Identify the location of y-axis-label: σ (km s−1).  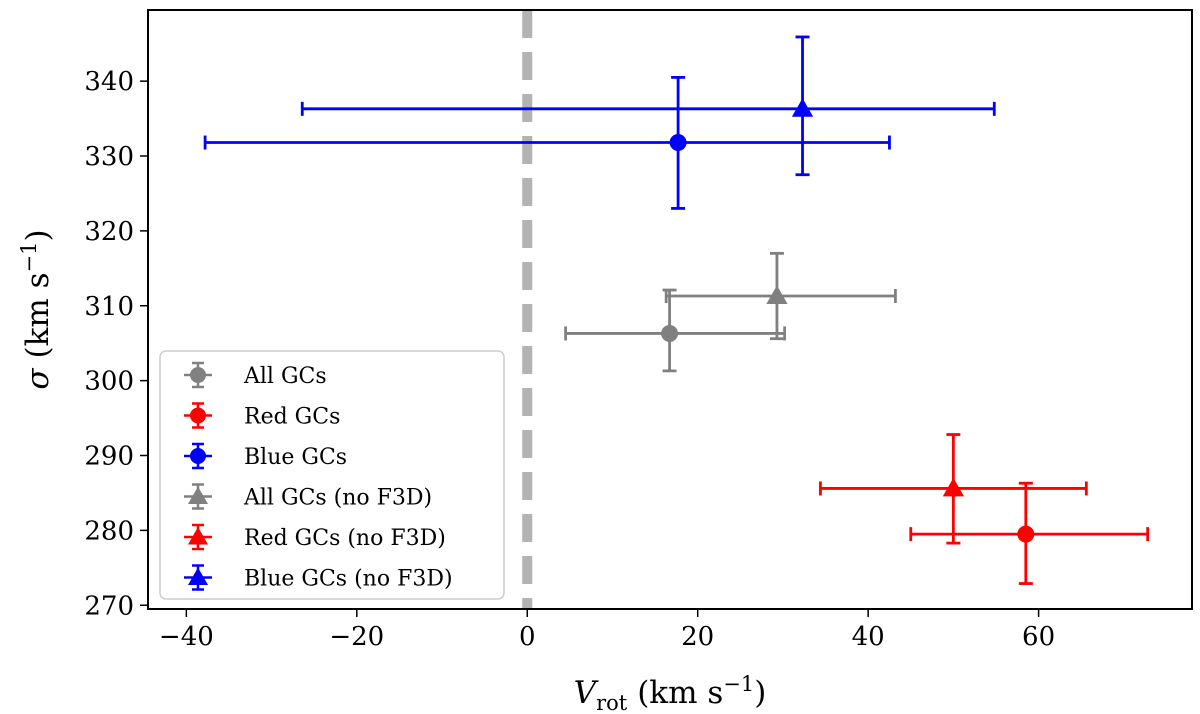
(36, 309).